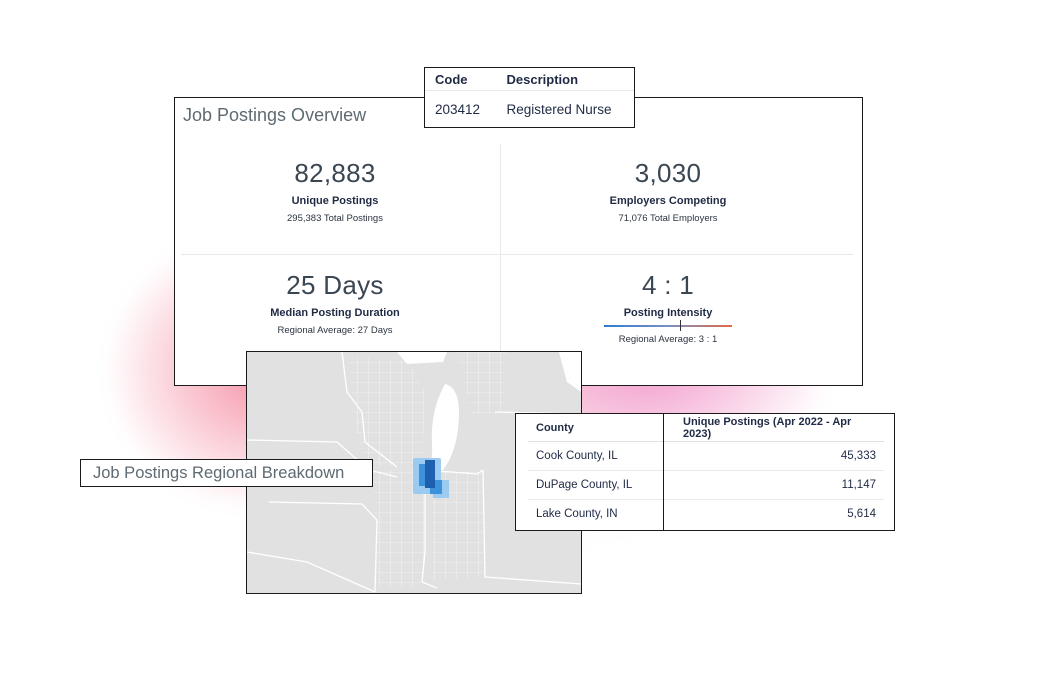 This screenshot has width=1047, height=677. Describe the element at coordinates (779, 428) in the screenshot. I see `unique-postings-header: Unique Postings (Apr 2022 - Apr 2023)` at that location.